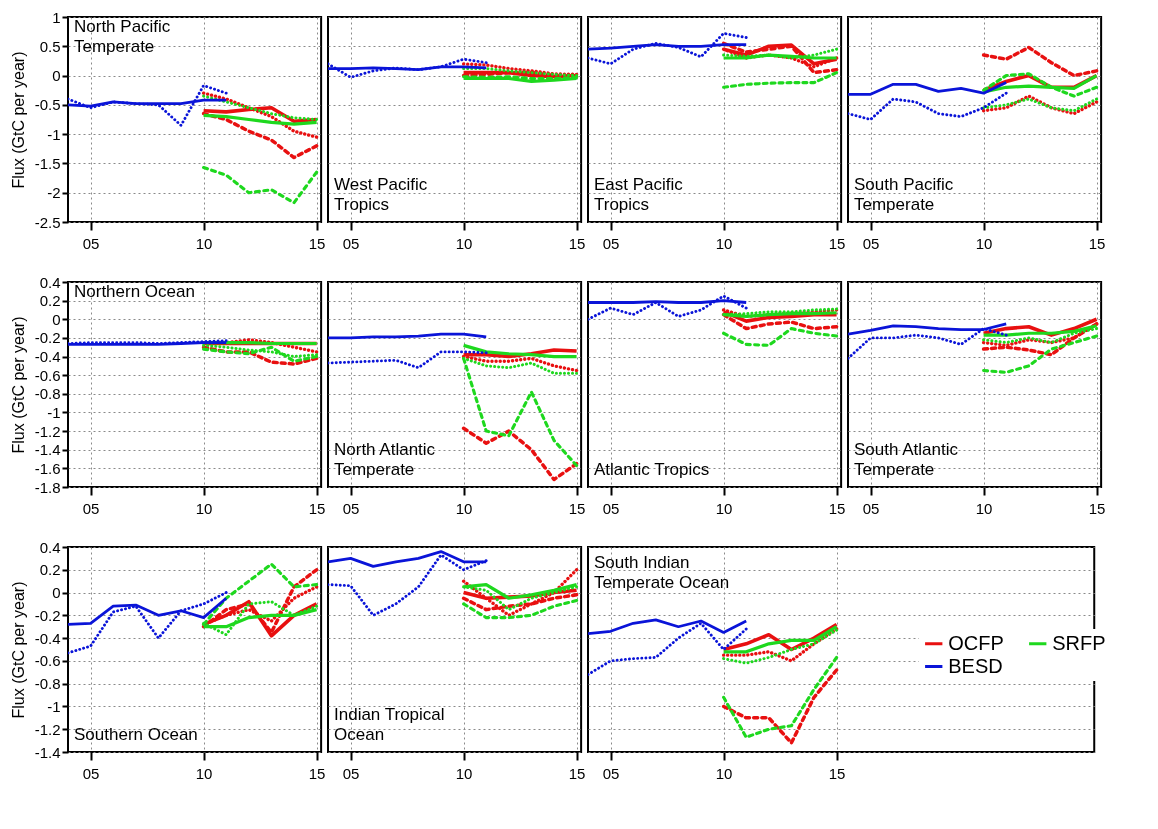 This screenshot has width=1158, height=829. I want to click on text: North Pacific Temperate, so click(122, 36).